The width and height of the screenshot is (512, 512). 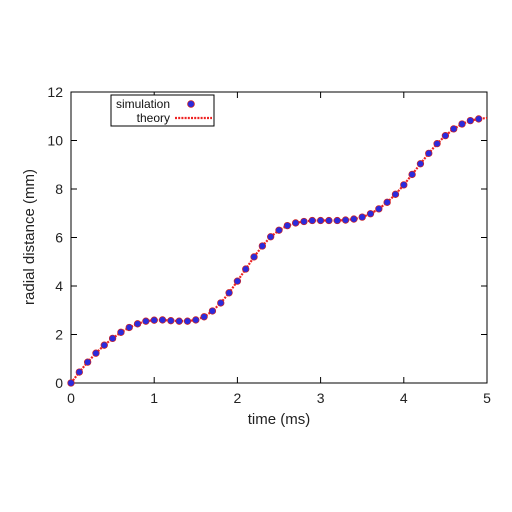 I want to click on legend-label-theory: theory, so click(x=153, y=118).